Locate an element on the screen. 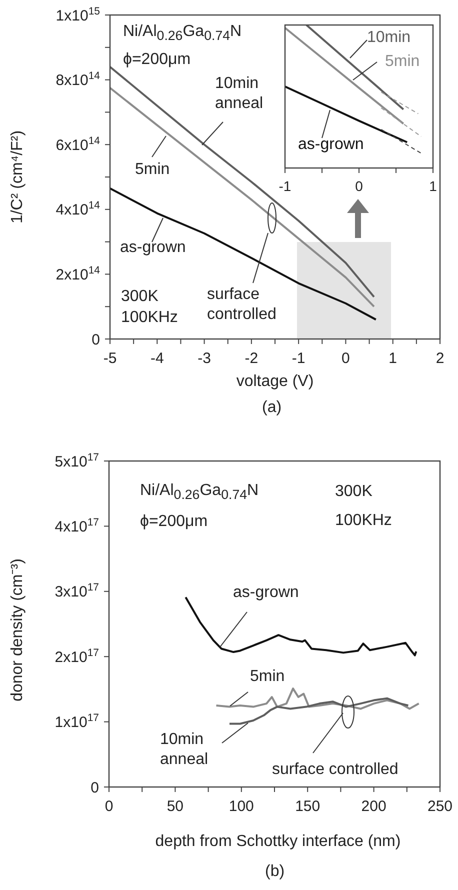 The image size is (458, 890). x-axis-title: voltage (V) is located at coordinates (275, 382).